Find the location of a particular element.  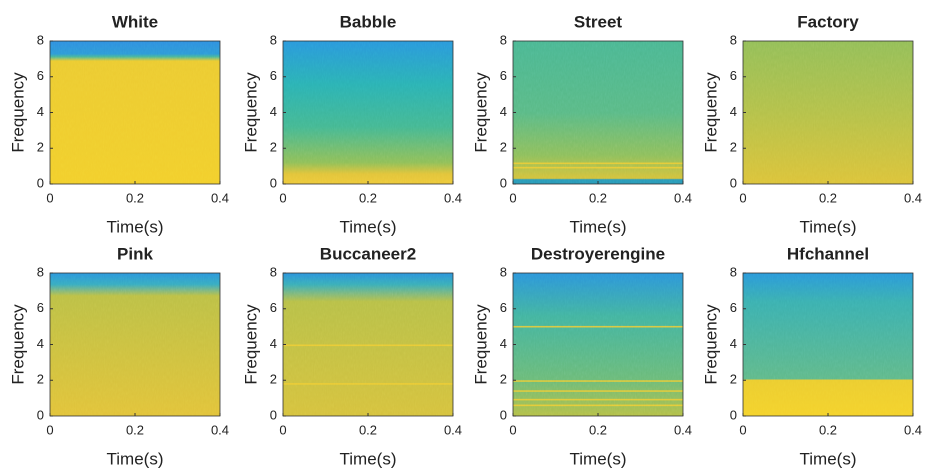

chart-title: White is located at coordinates (135, 21).